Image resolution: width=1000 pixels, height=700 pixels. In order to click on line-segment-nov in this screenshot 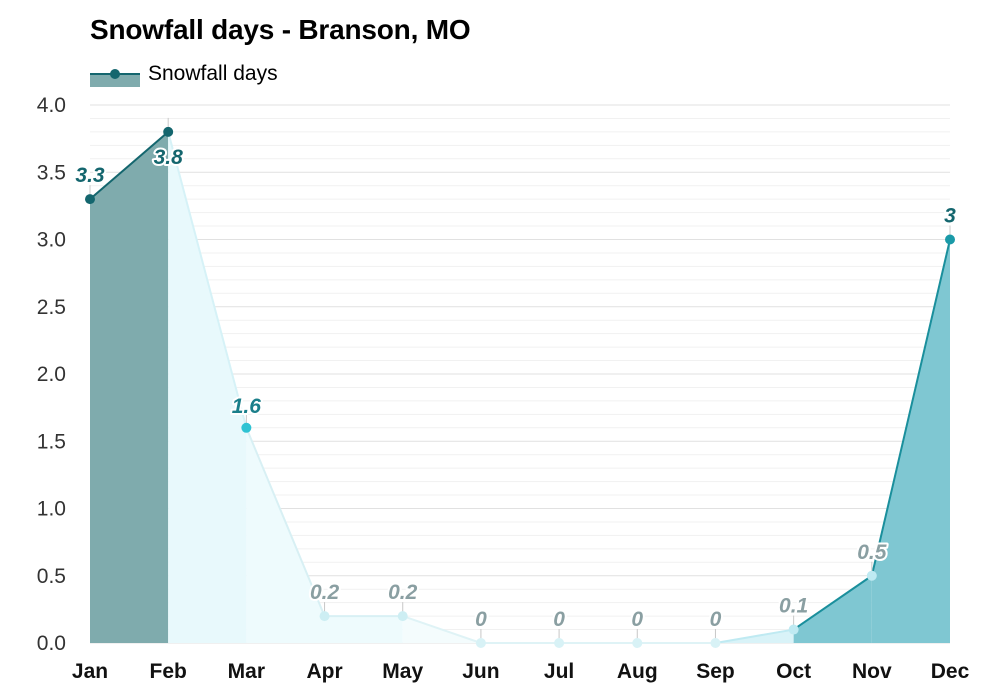, I will do `click(910, 407)`.